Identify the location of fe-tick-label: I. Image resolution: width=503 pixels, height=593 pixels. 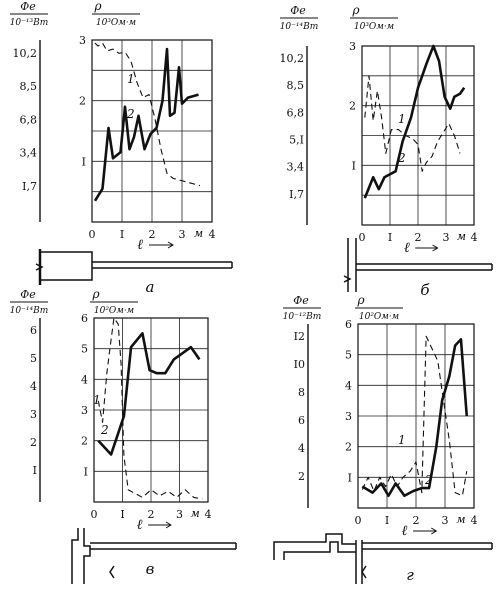
(35, 470).